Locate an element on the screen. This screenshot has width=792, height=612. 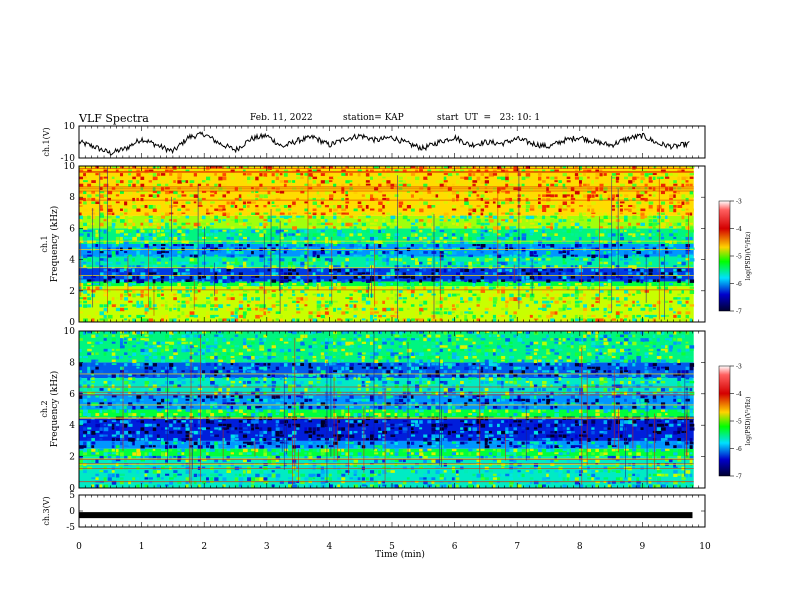
ch3-wave-ytick-label: 5 is located at coordinates (72, 496).